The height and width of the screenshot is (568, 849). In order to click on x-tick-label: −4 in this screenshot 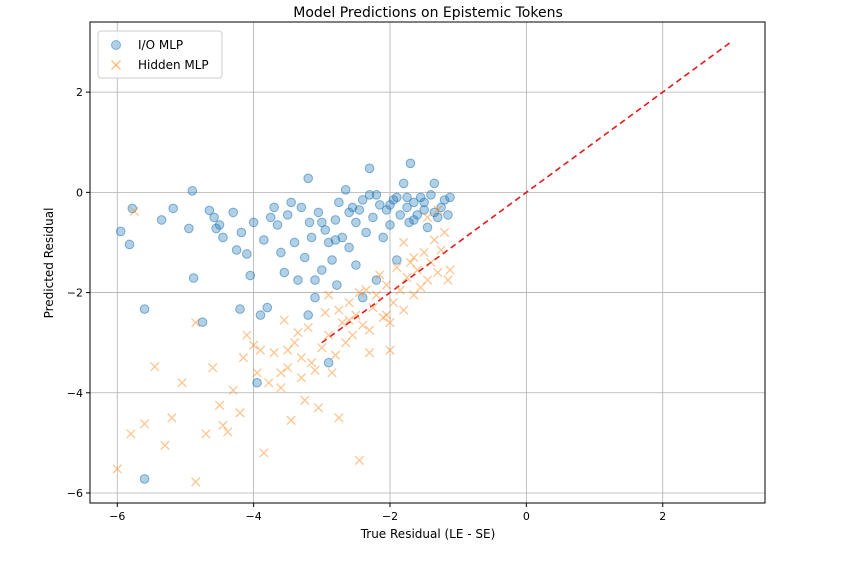, I will do `click(254, 516)`.